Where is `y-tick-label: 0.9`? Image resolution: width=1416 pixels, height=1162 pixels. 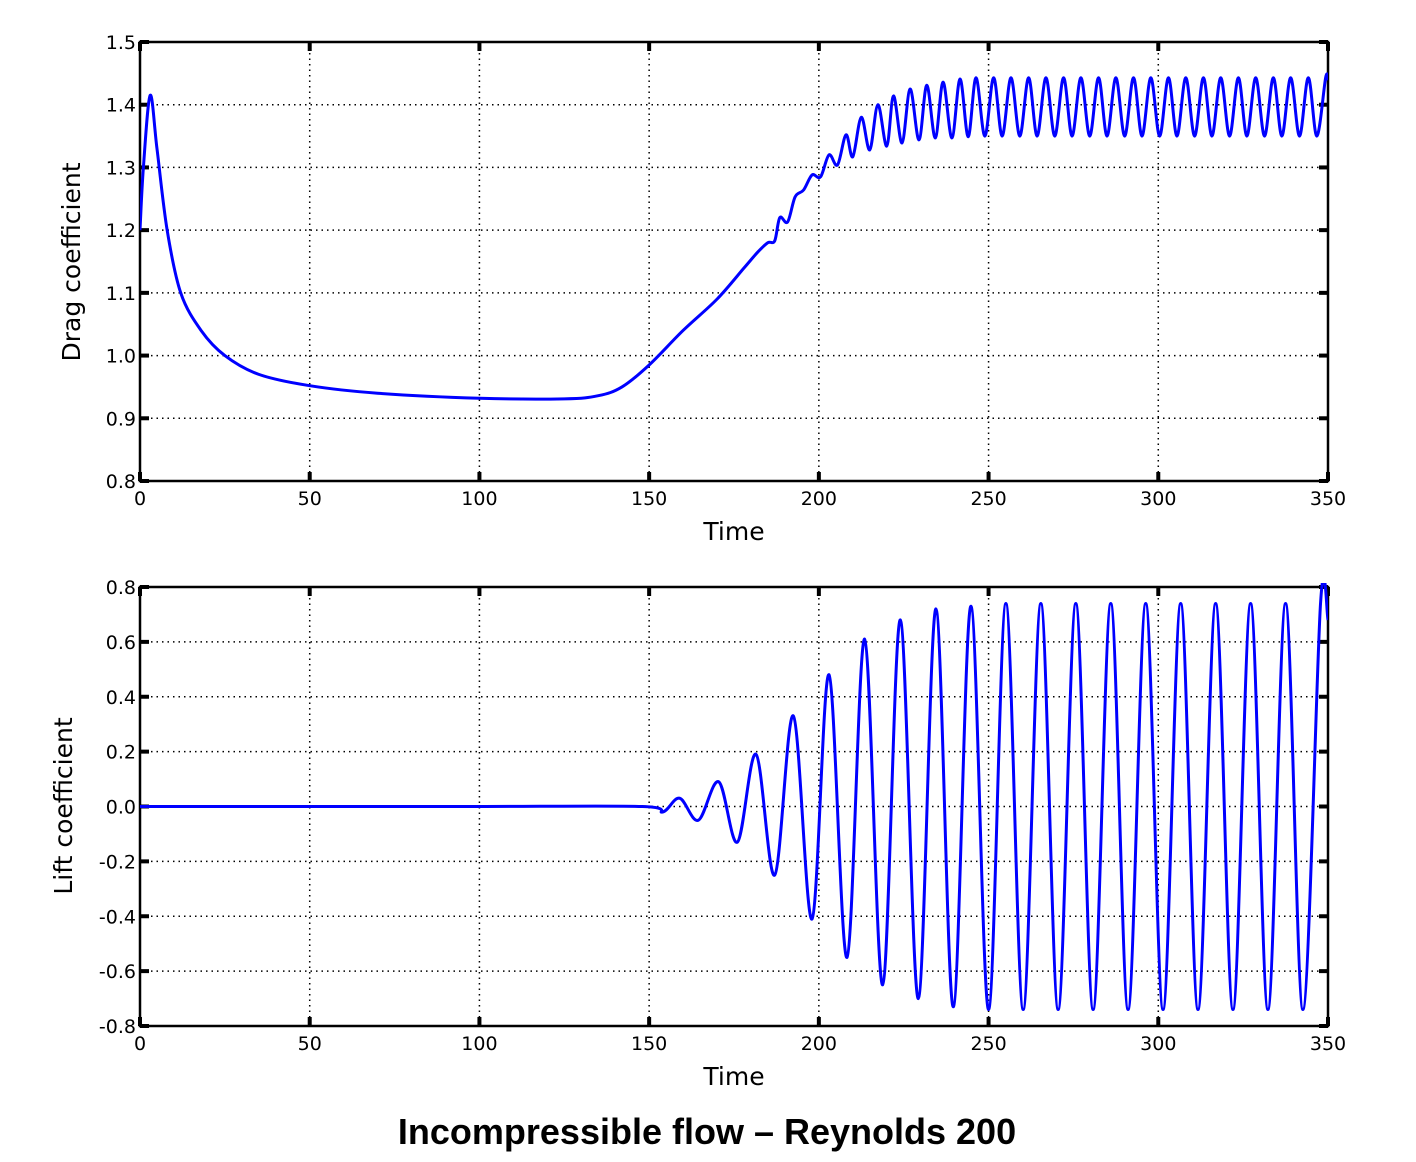 y-tick-label: 0.9 is located at coordinates (121, 419).